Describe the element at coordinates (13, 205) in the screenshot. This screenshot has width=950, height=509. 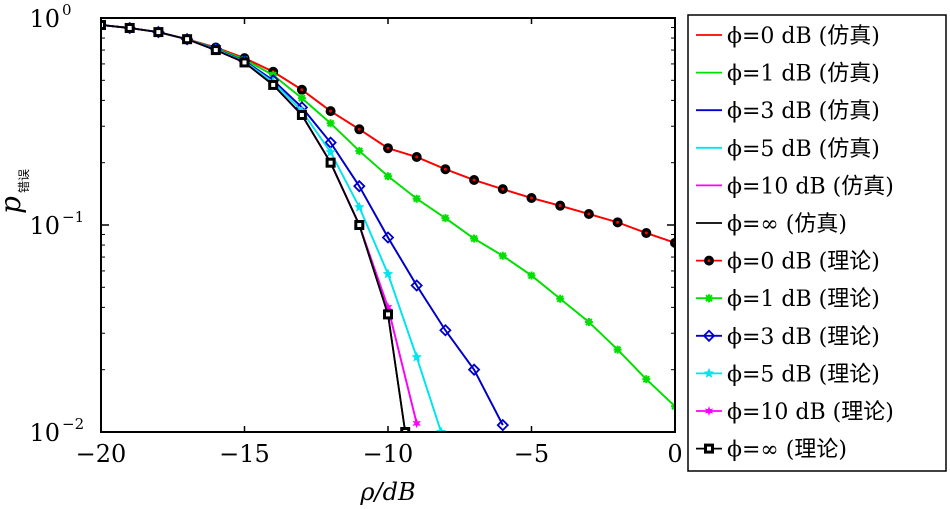
I see `svg-text: p` at that location.